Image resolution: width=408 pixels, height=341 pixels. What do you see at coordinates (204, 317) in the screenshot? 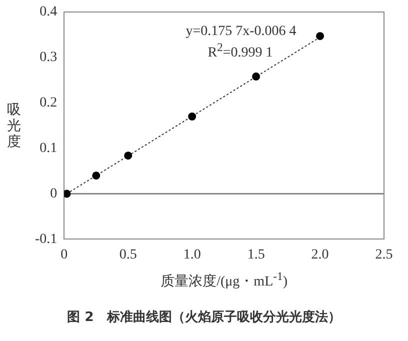
I see `caption: 图 2 标准曲线图（火焰原子吸收分光光度法）` at bounding box center [204, 317].